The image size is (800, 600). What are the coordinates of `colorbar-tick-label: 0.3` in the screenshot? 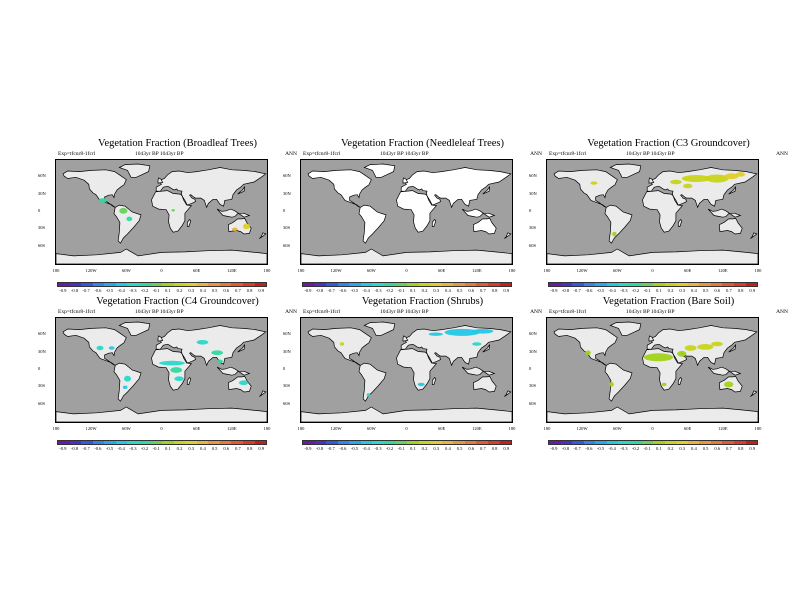 It's located at (436, 448).